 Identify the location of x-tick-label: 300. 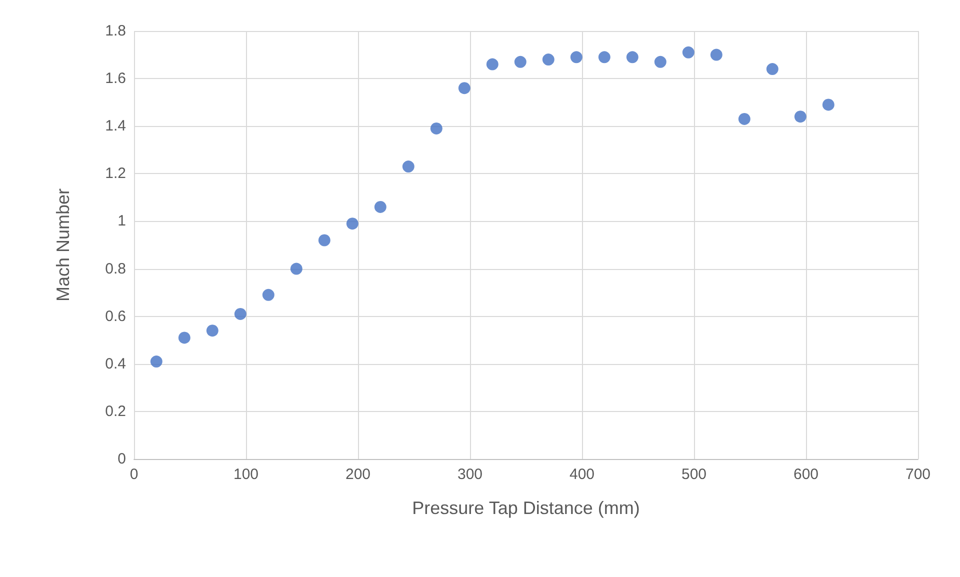
(470, 474).